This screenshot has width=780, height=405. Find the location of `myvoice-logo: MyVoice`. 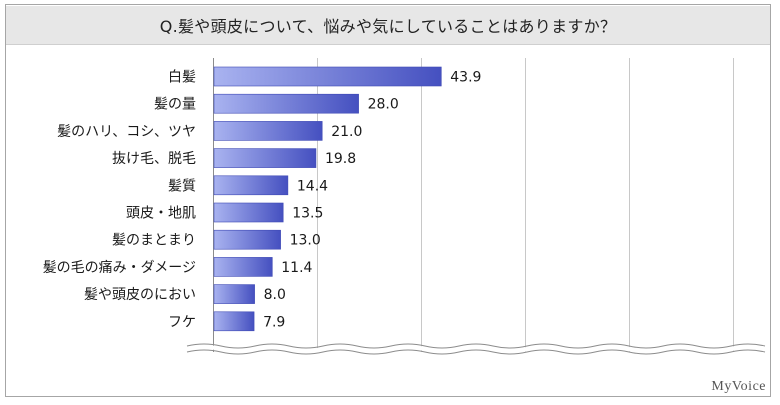

myvoice-logo: MyVoice is located at coordinates (738, 386).